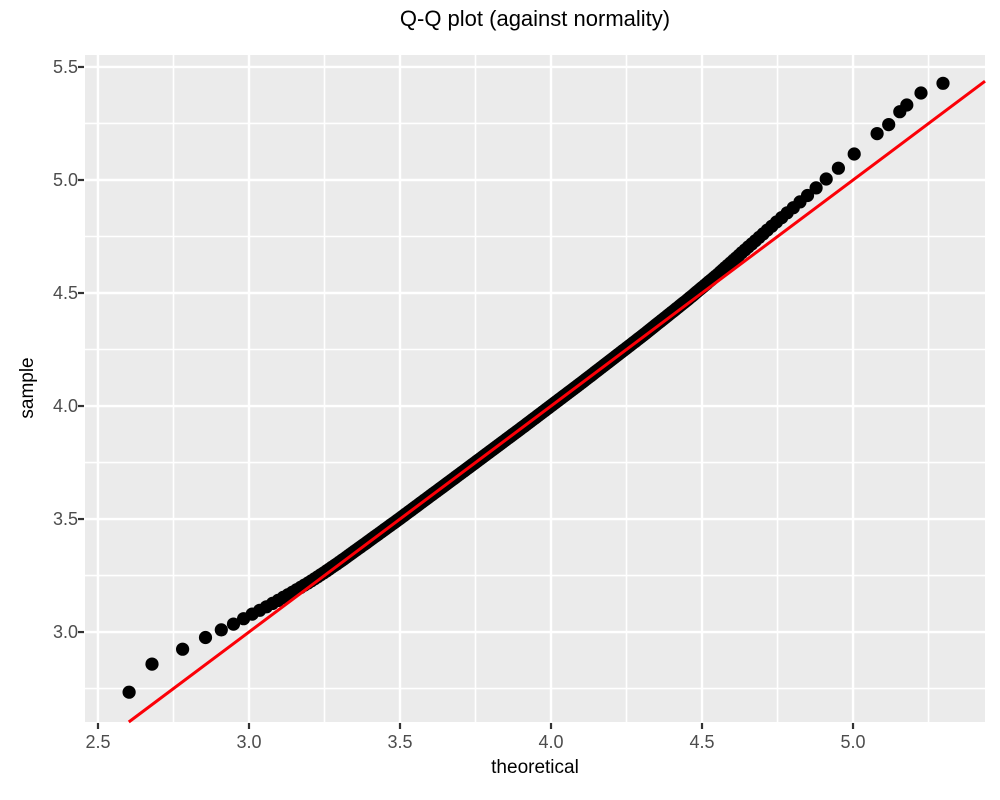  What do you see at coordinates (702, 742) in the screenshot?
I see `x-axis-tick-label: 4.5` at bounding box center [702, 742].